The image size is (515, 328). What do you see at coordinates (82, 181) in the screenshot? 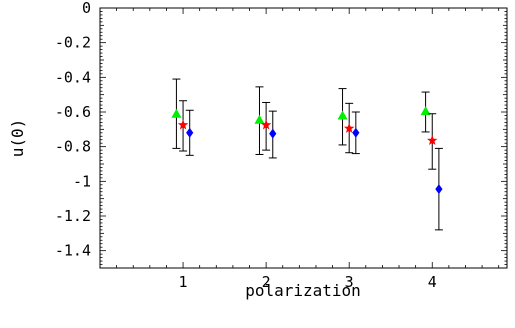
I see `y-tick-label: -1` at bounding box center [82, 181].